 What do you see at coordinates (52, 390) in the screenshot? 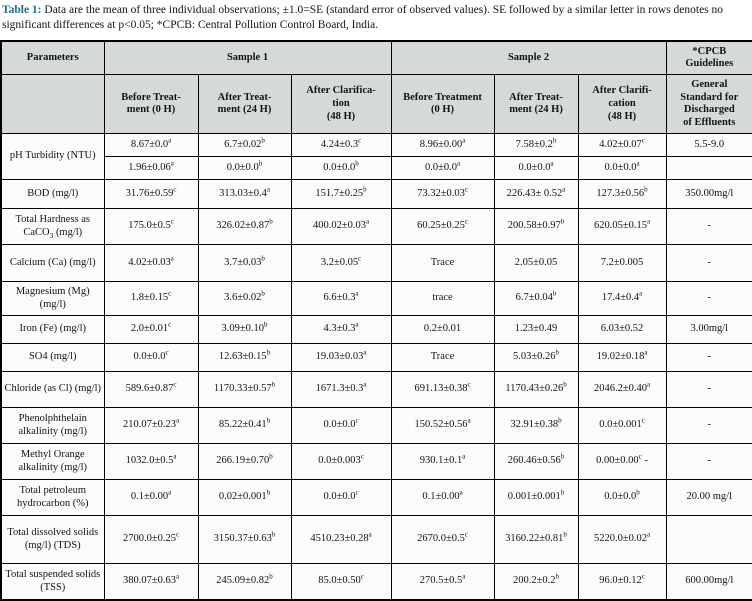
I see `parameter-cell: Chloride (as Cl) (mg/l)` at bounding box center [52, 390].